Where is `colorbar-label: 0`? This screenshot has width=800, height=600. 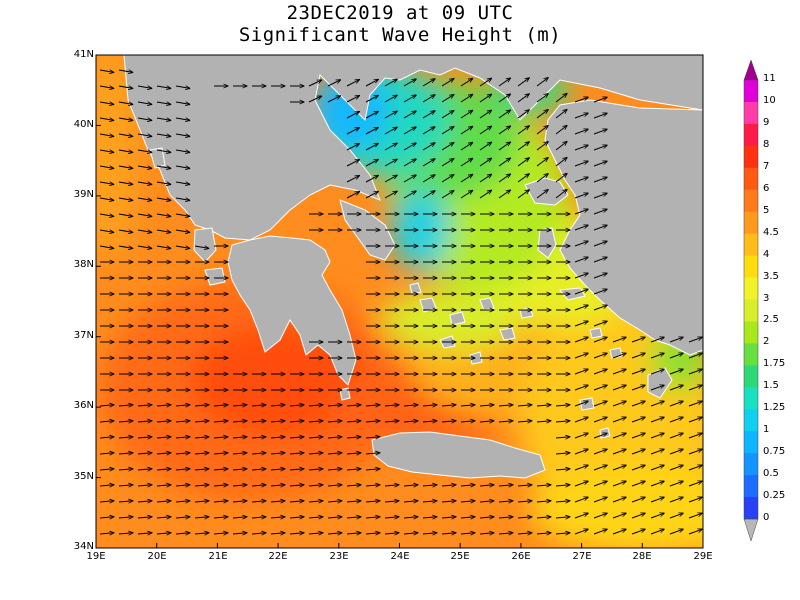 colorbar-label: 0 is located at coordinates (766, 517).